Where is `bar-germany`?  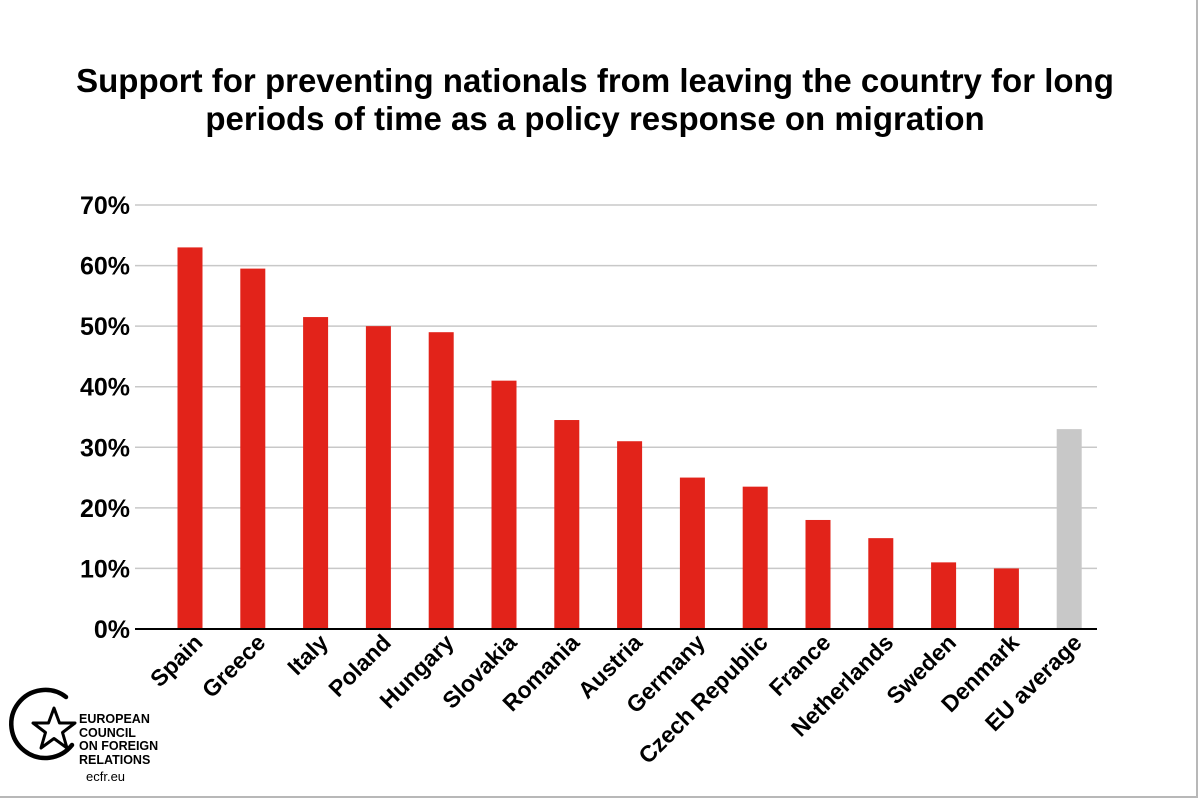 bar-germany is located at coordinates (692, 553).